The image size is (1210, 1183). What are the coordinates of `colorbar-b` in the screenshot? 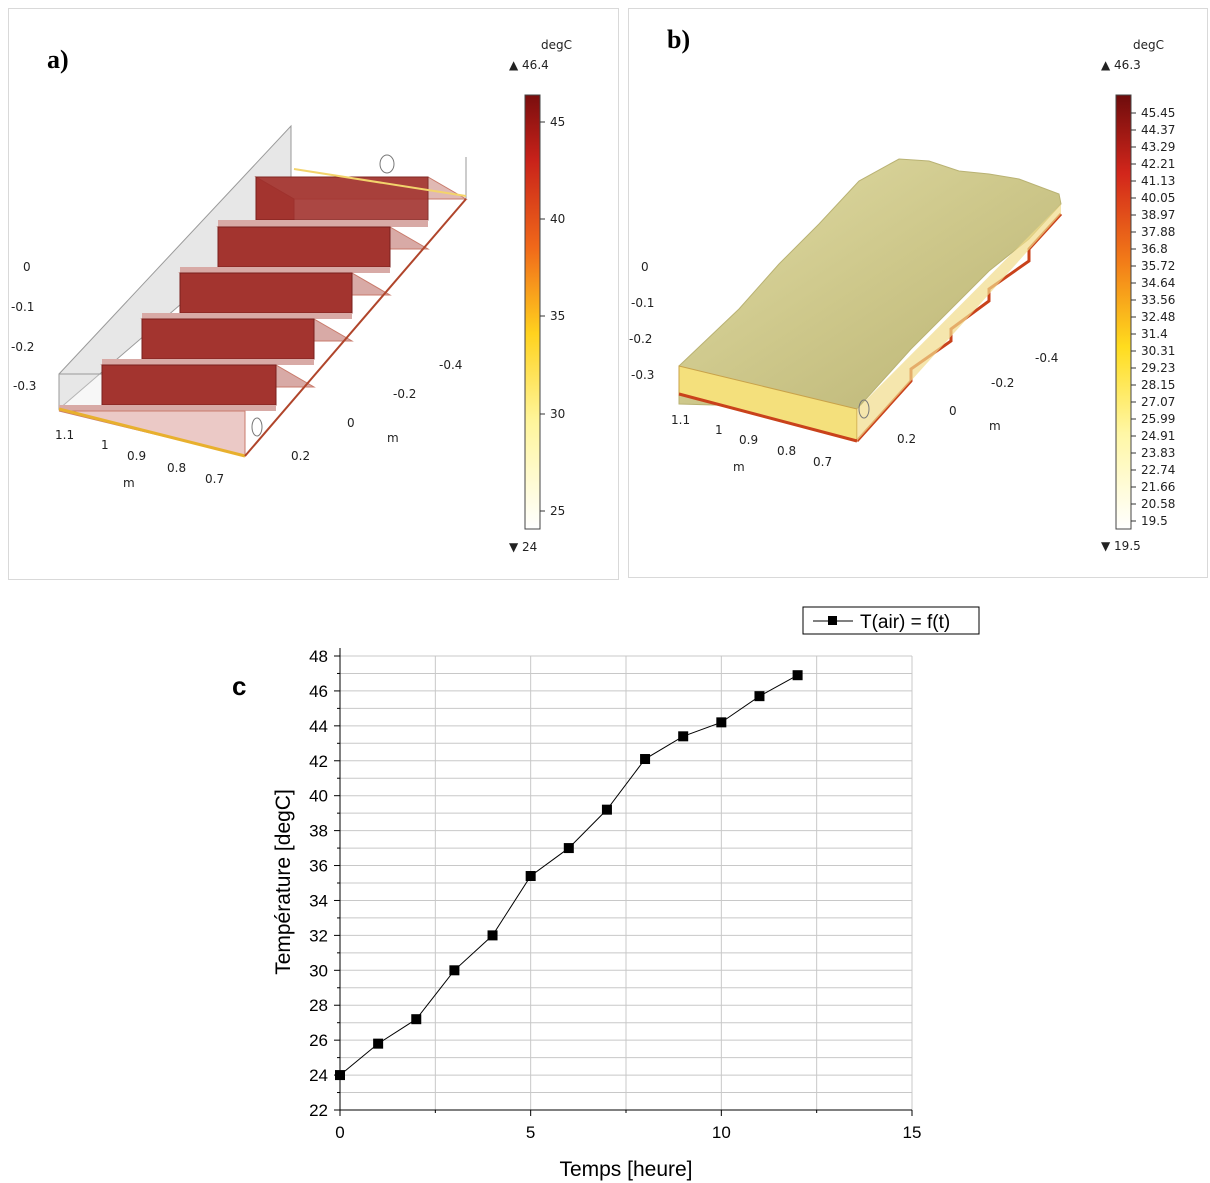 It's located at (1123, 312).